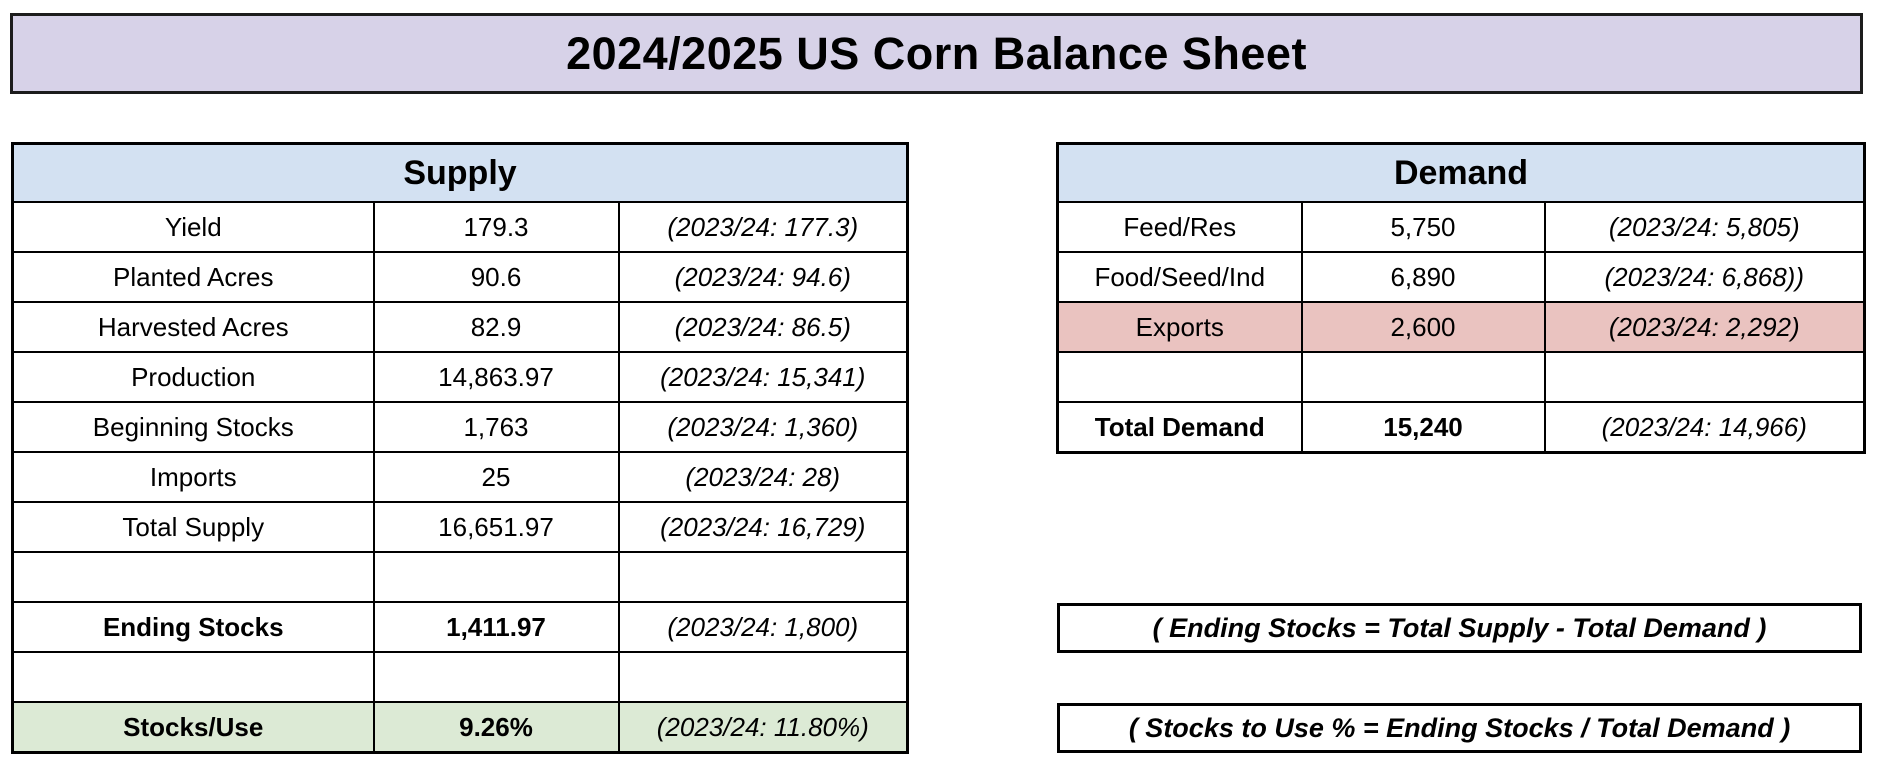  I want to click on row-prior: (2023/24: 11.80%), so click(763, 727).